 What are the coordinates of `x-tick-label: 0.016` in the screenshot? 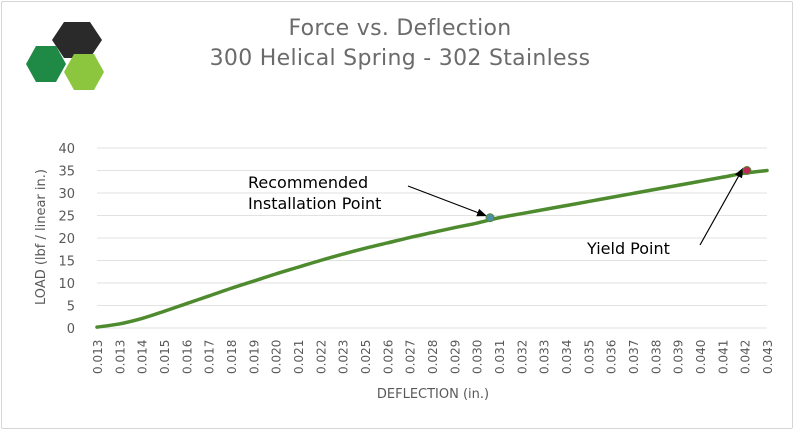 It's located at (187, 357).